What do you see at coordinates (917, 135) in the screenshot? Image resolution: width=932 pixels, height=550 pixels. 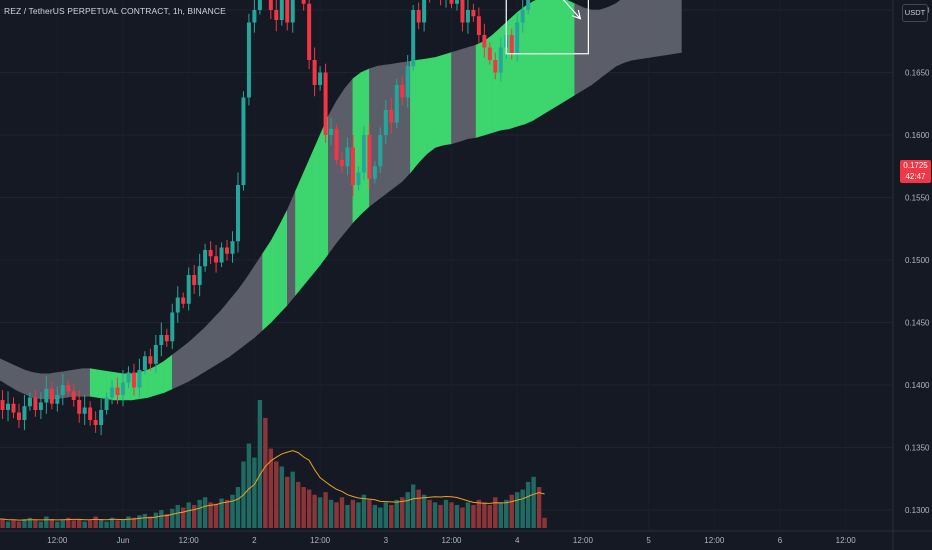 I see `price-tick-label: 0.1600` at bounding box center [917, 135].